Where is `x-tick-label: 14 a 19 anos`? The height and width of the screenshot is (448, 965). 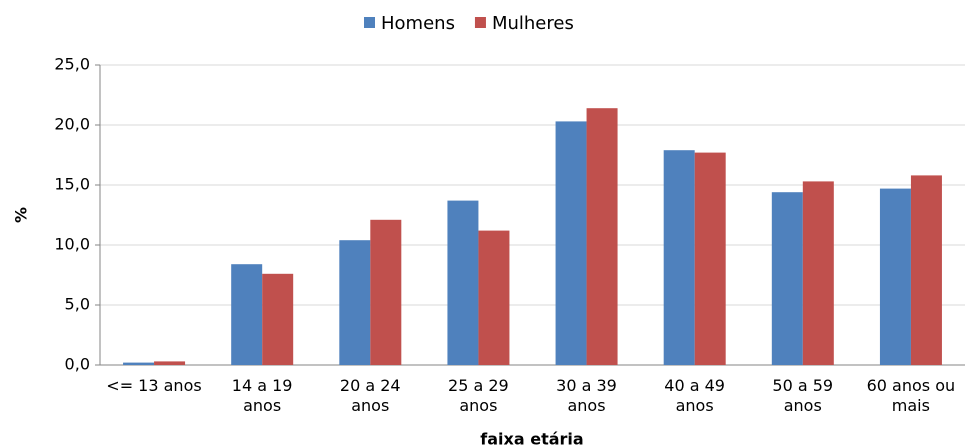
x-tick-label: 14 a 19 anos is located at coordinates (262, 395).